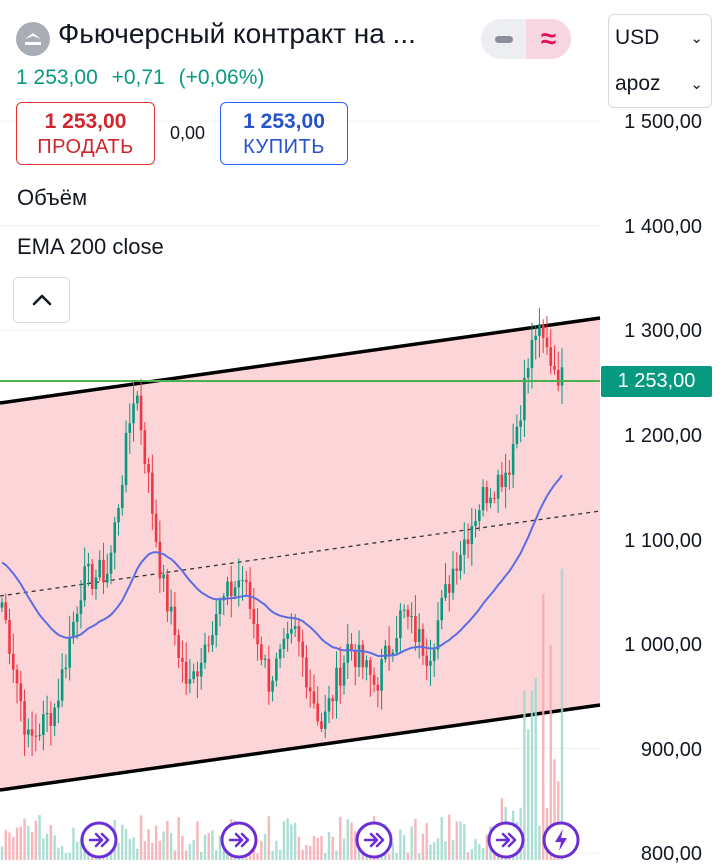 This screenshot has width=720, height=867. What do you see at coordinates (663, 227) in the screenshot?
I see `axis-label-1400: 1 400,00` at bounding box center [663, 227].